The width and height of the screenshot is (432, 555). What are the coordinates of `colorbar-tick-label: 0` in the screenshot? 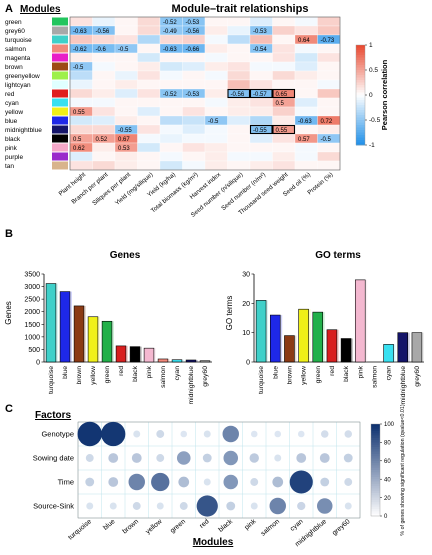 It's located at (386, 517).